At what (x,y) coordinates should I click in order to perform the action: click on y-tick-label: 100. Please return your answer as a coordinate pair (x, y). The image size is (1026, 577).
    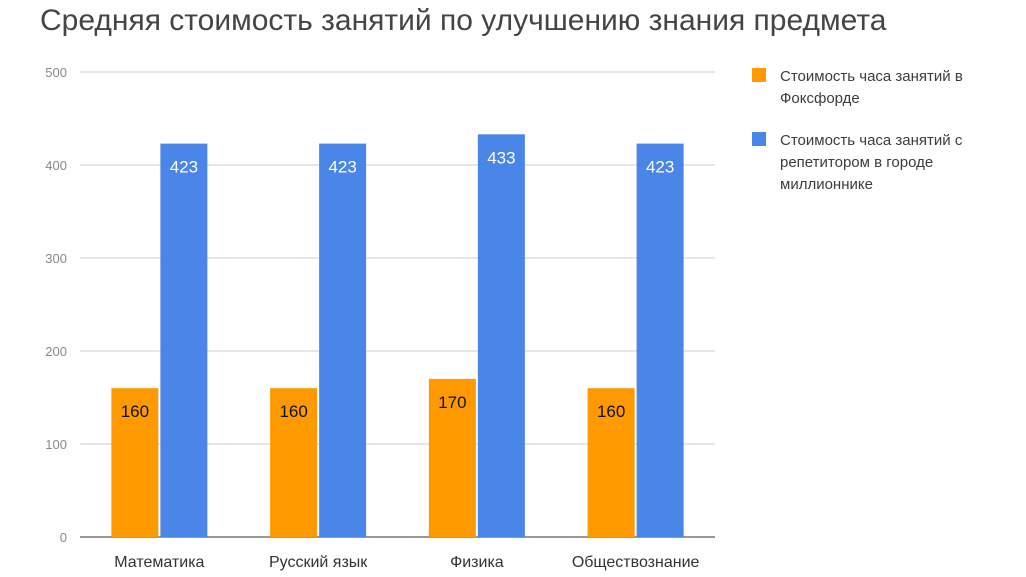
    Looking at the image, I should click on (56, 444).